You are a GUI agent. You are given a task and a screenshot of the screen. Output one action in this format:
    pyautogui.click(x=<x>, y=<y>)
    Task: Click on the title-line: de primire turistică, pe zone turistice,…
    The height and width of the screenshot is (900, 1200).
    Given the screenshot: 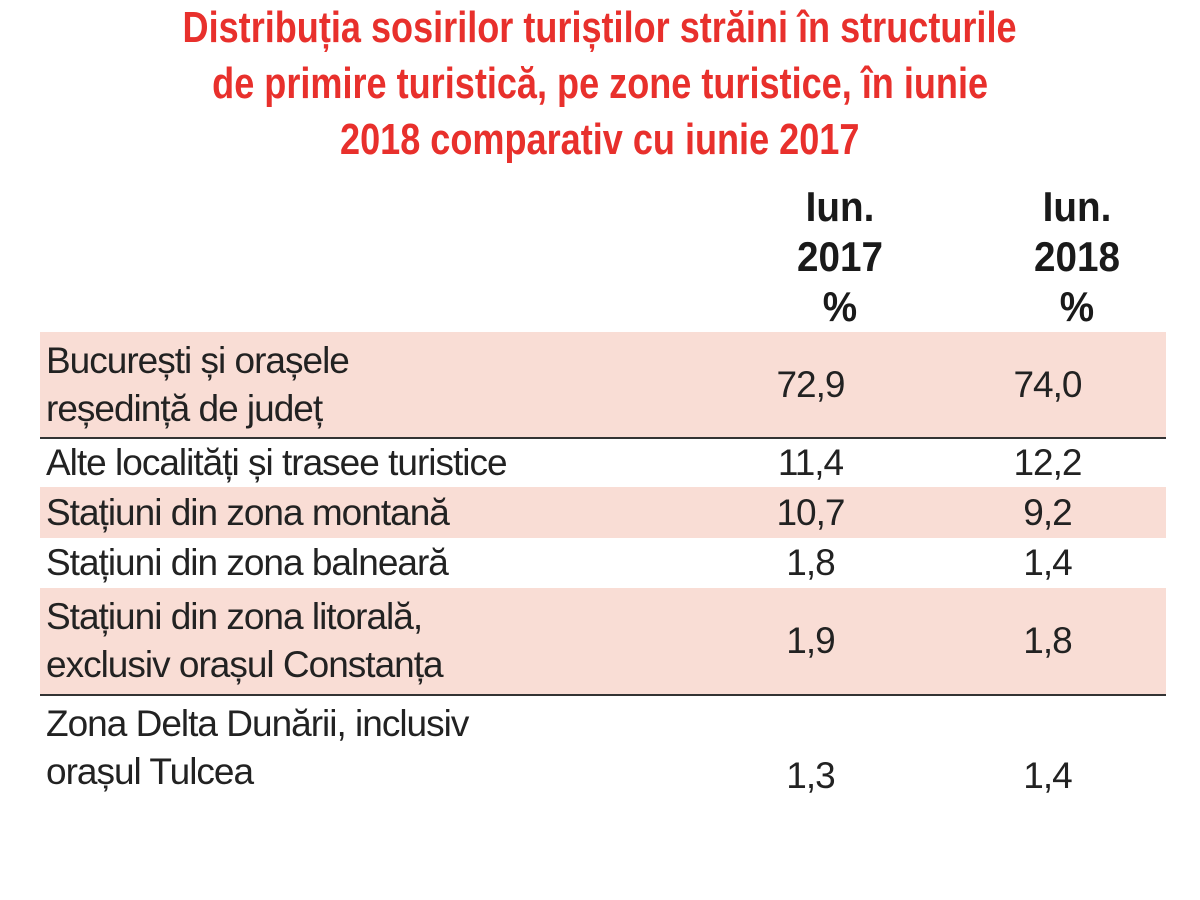 What is the action you would take?
    pyautogui.click(x=600, y=83)
    